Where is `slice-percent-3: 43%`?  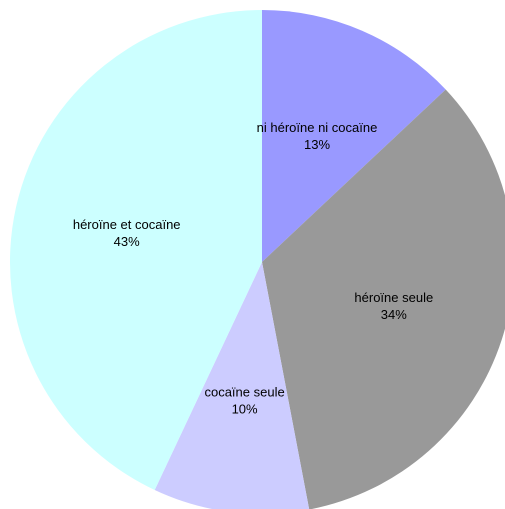 slice-percent-3: 43% is located at coordinates (127, 241).